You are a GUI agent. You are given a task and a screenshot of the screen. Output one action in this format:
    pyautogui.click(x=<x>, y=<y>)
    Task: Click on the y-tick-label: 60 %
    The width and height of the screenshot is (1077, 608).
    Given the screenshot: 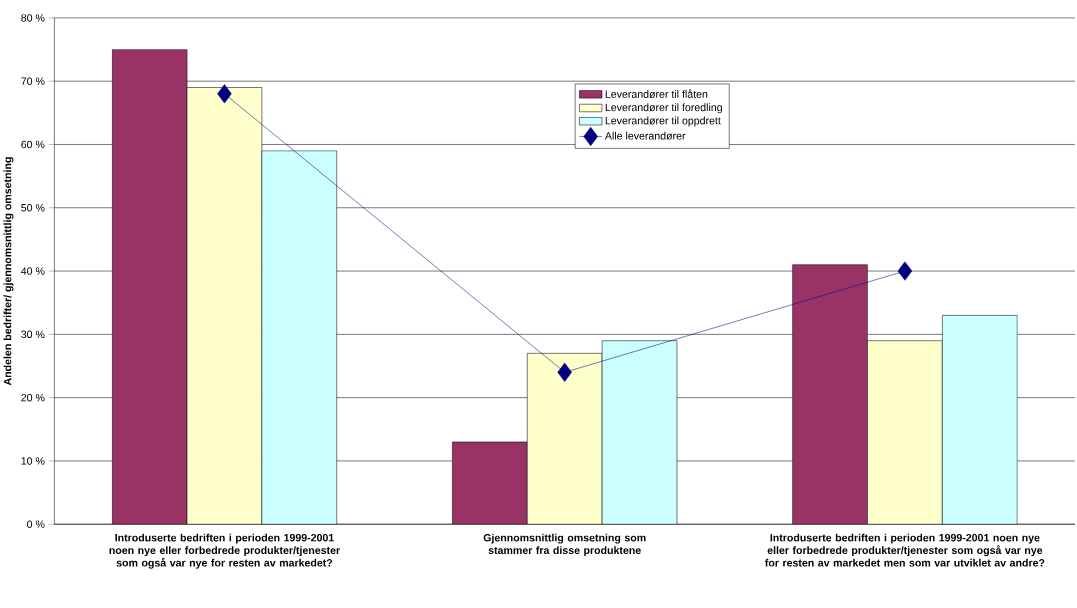 What is the action you would take?
    pyautogui.click(x=33, y=144)
    